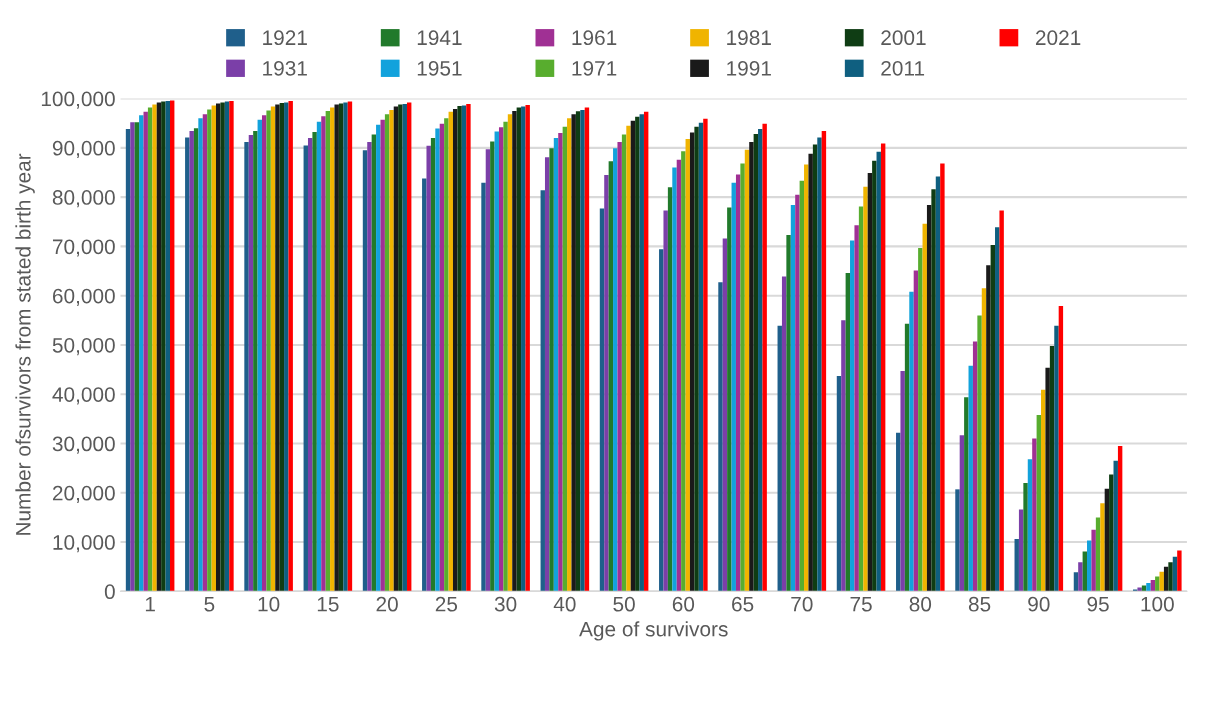 The image size is (1205, 704). What do you see at coordinates (624, 604) in the screenshot?
I see `x-tick-label: 50` at bounding box center [624, 604].